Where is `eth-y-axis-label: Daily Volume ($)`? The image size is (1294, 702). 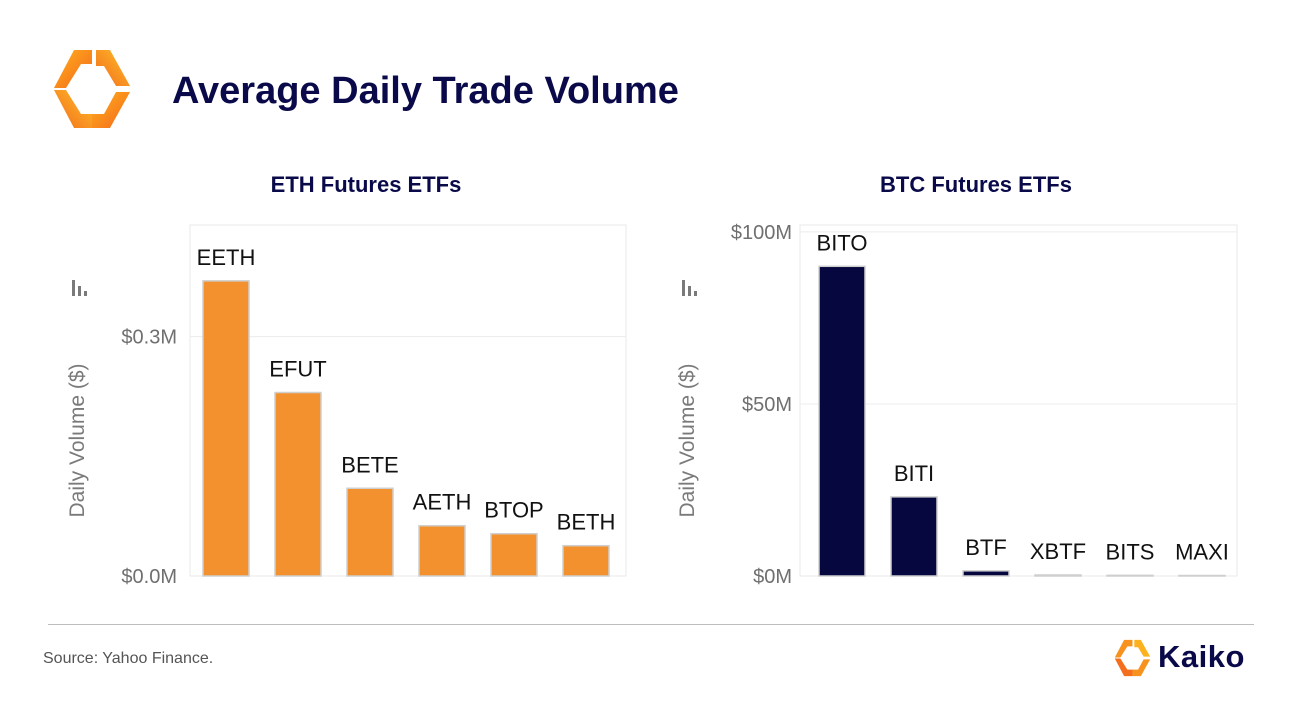
eth-y-axis-label: Daily Volume ($) is located at coordinates (77, 440).